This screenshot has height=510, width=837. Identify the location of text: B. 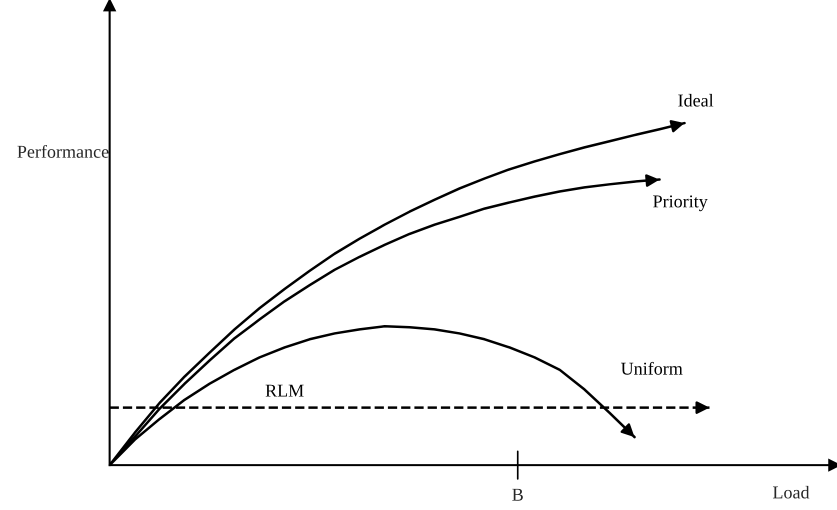
(517, 494).